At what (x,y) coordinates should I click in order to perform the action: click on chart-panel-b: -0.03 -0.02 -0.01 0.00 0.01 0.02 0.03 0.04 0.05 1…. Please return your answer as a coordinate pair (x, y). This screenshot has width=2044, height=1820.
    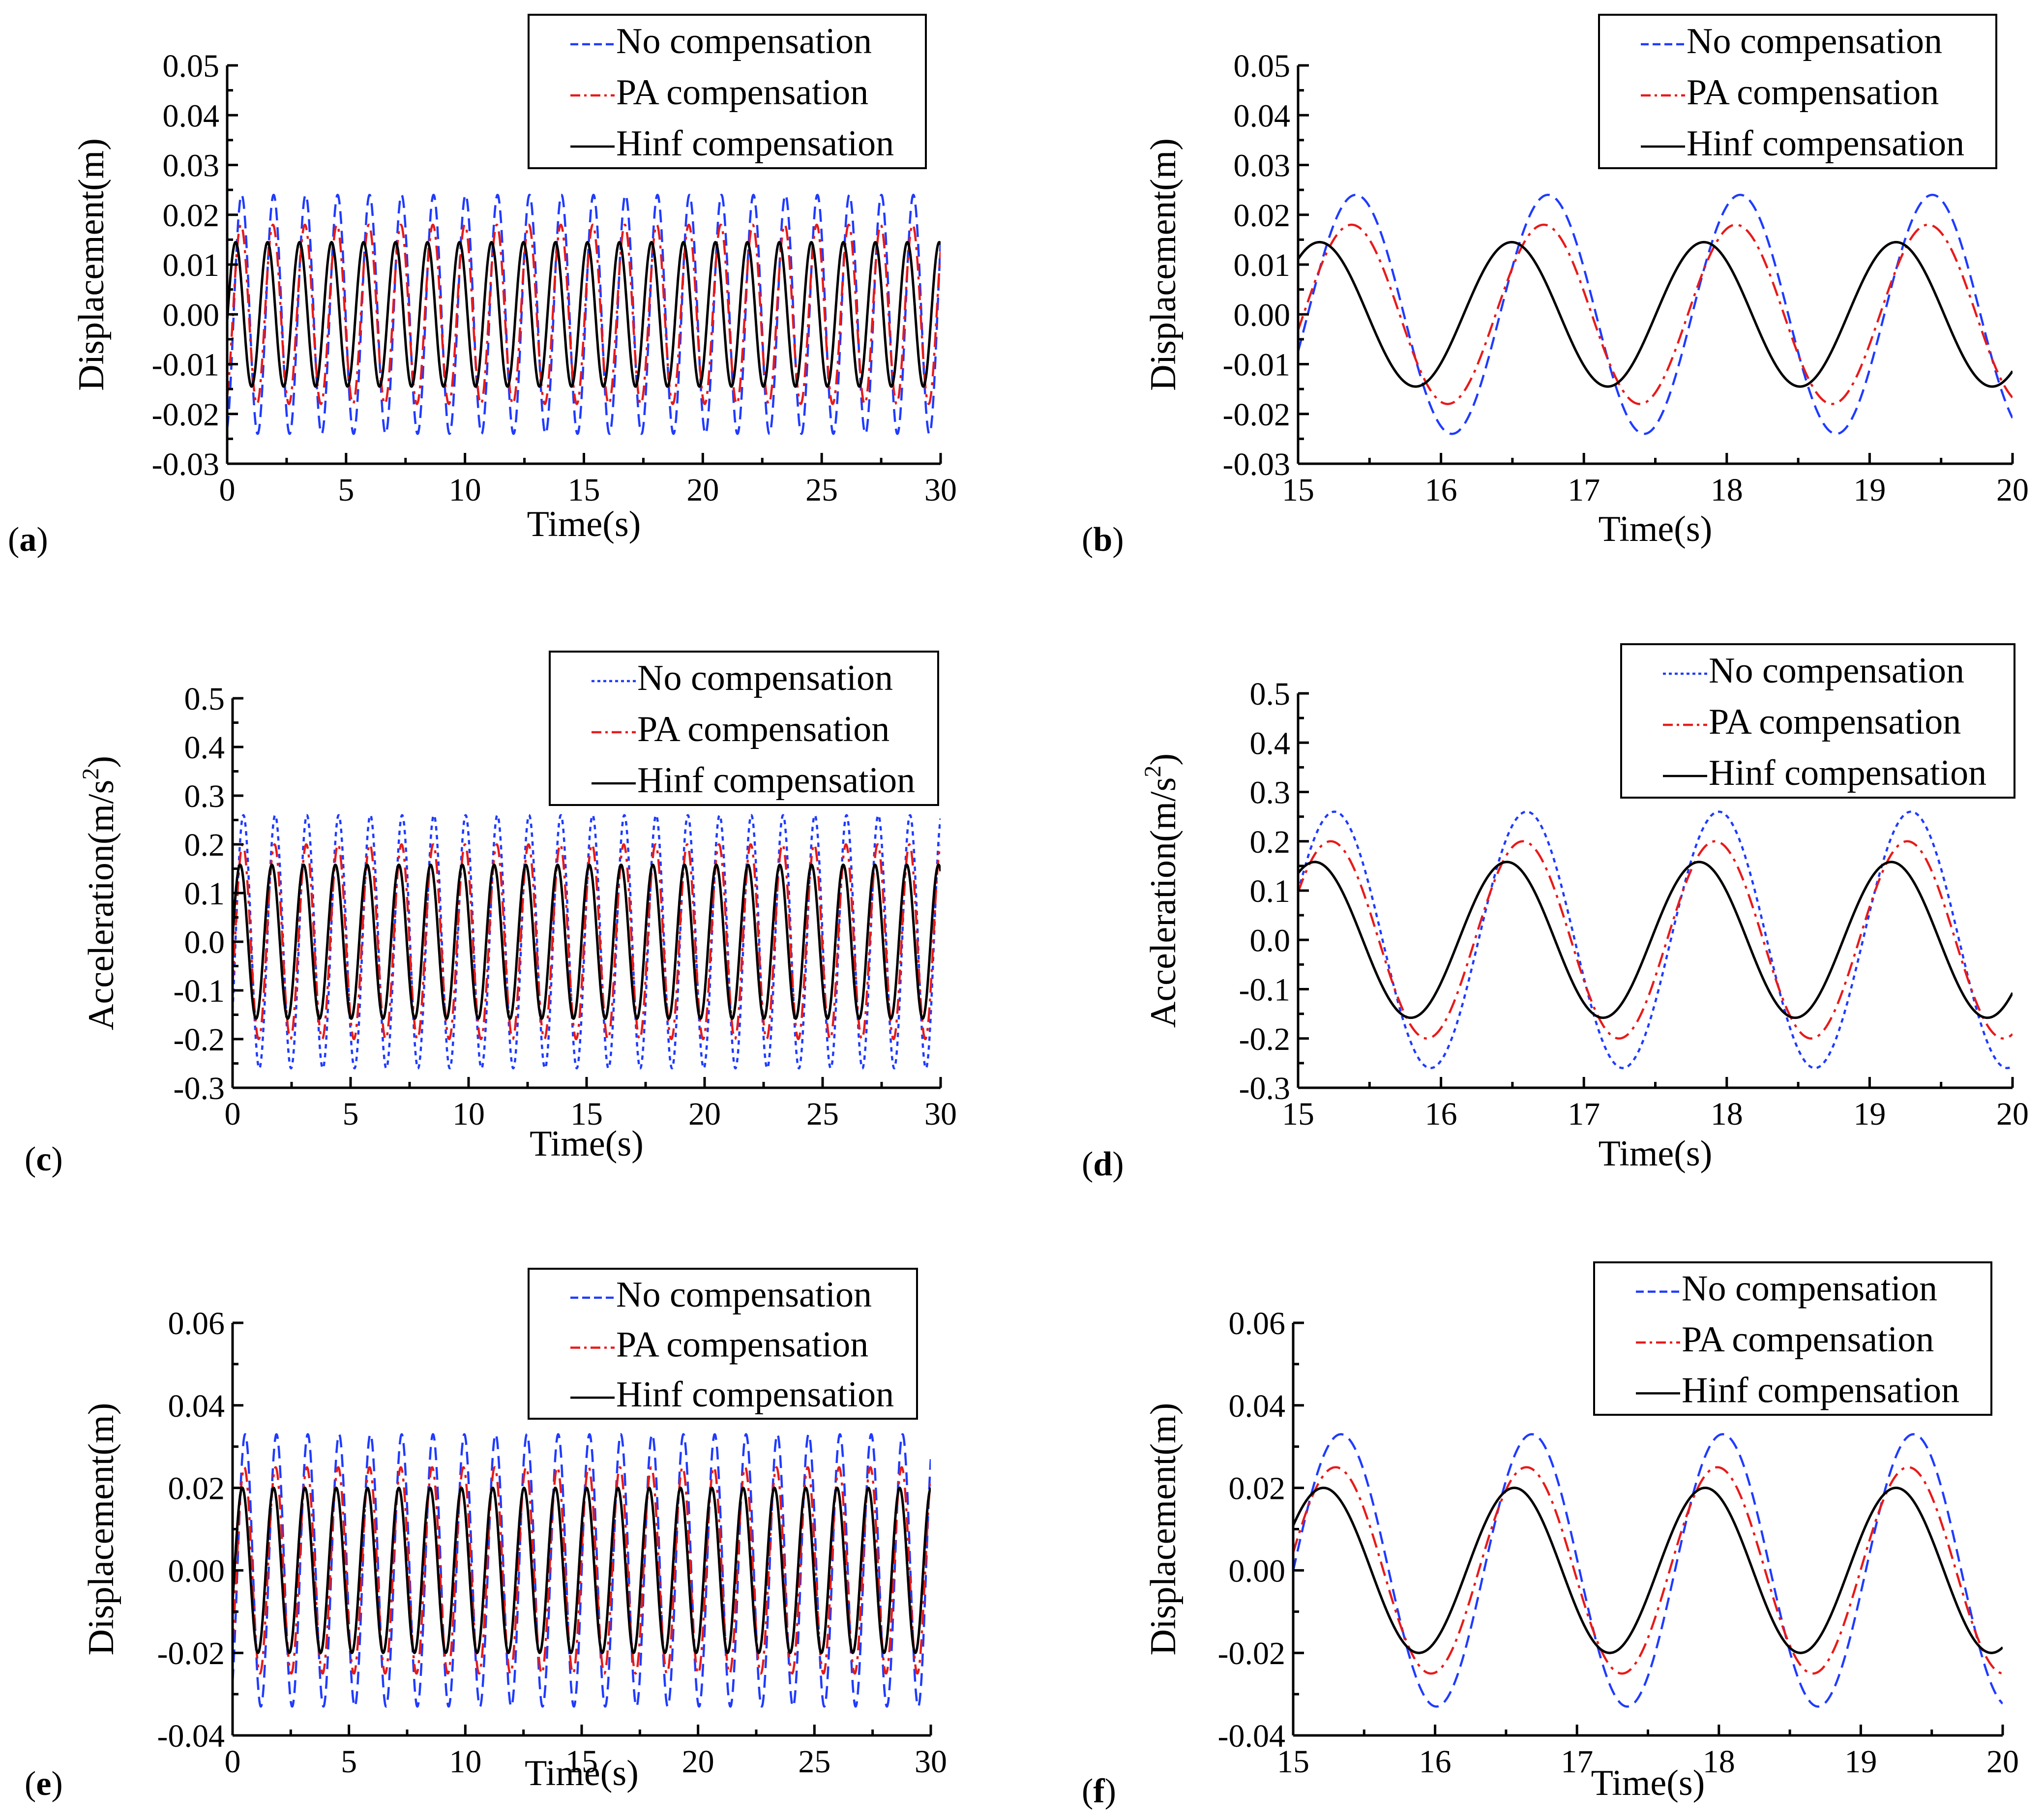
    Looking at the image, I should click on (1555, 286).